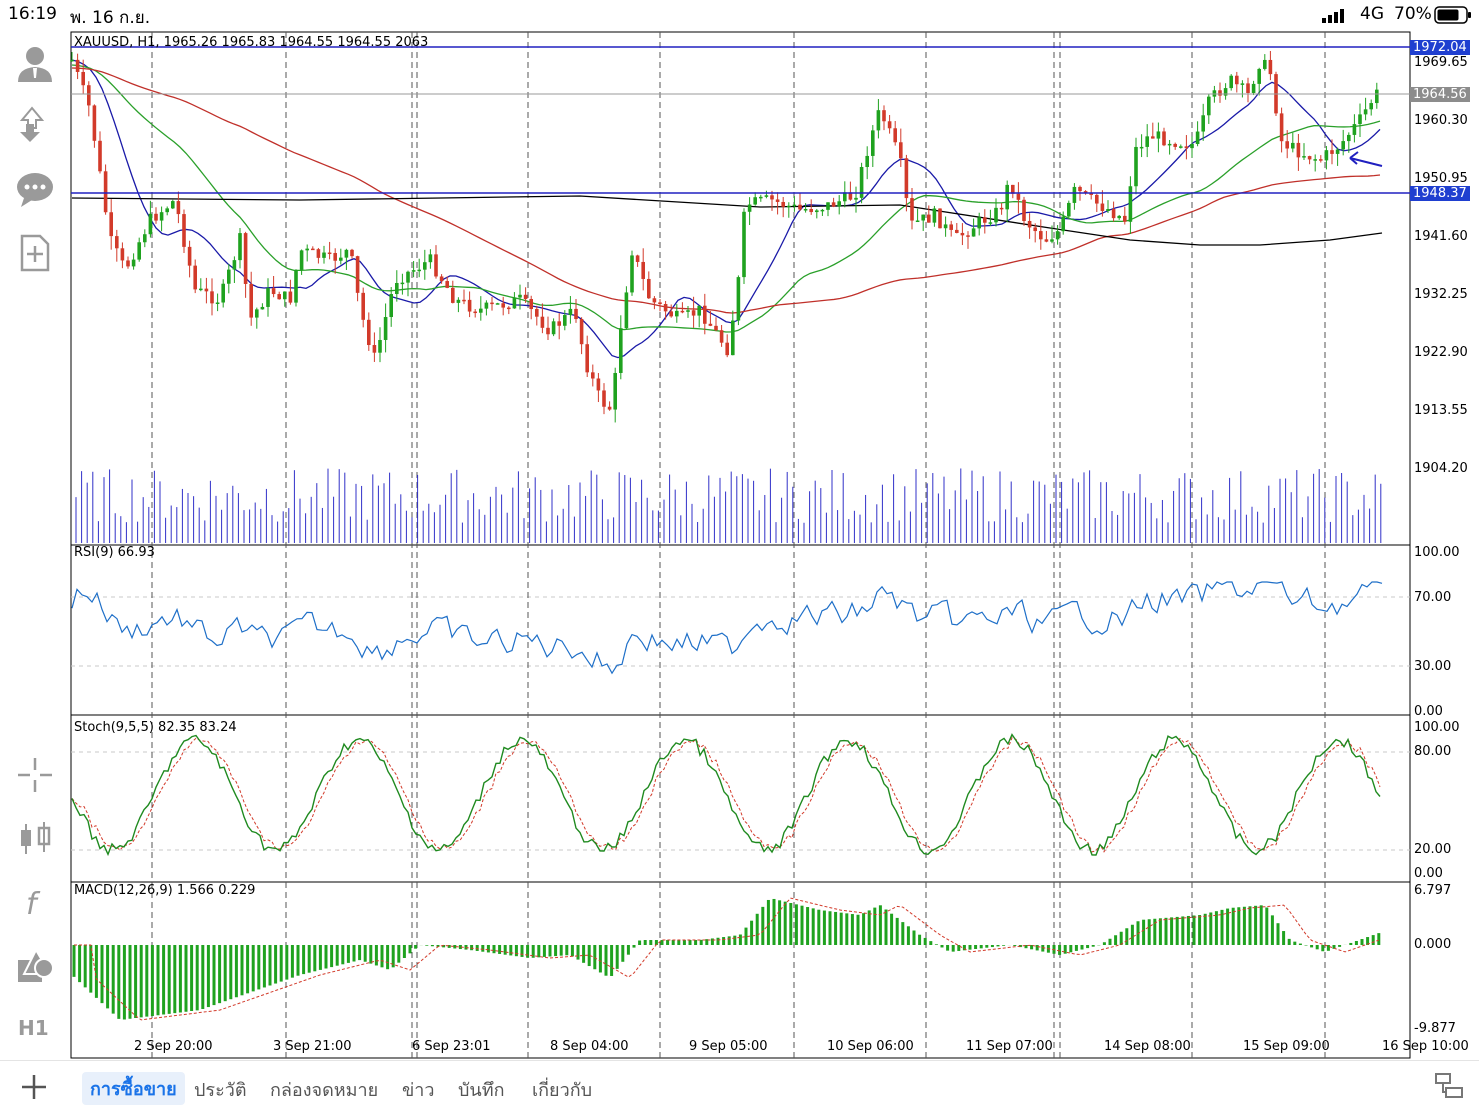 The image size is (1479, 1110). Describe the element at coordinates (133, 1088) in the screenshot. I see `tab-trade: การซื้อขาย` at that location.